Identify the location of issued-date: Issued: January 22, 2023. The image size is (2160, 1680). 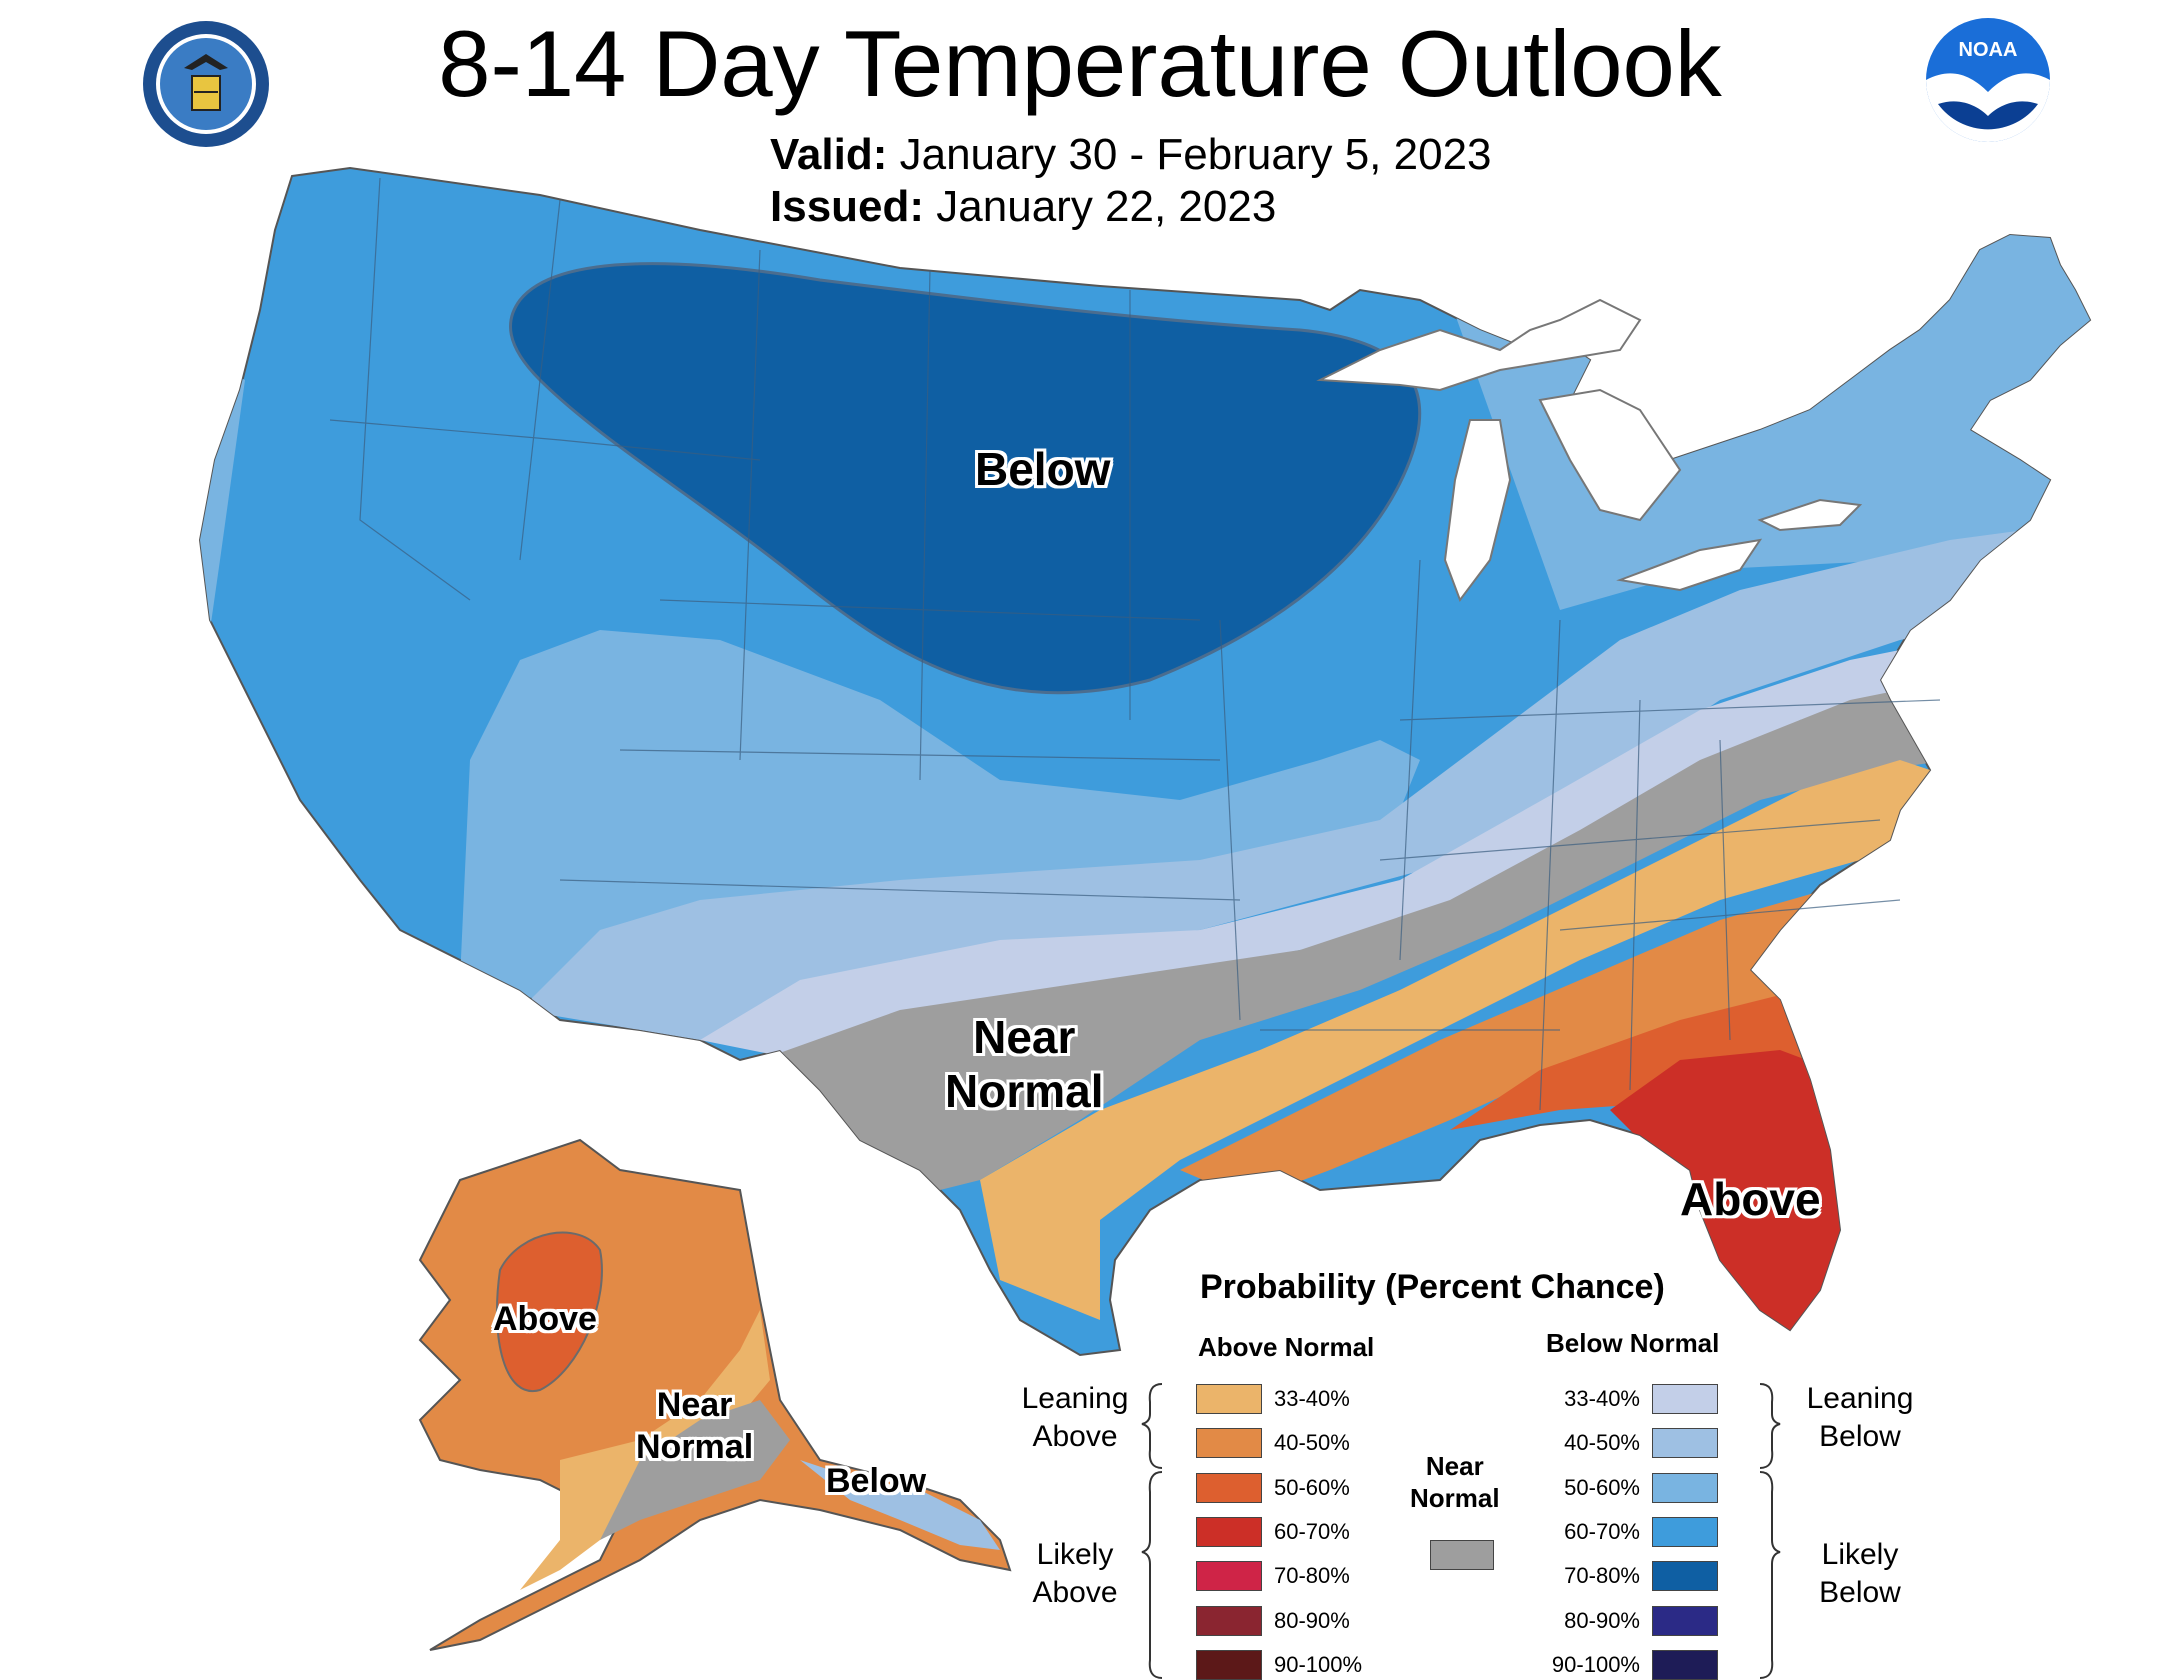
(1023, 207).